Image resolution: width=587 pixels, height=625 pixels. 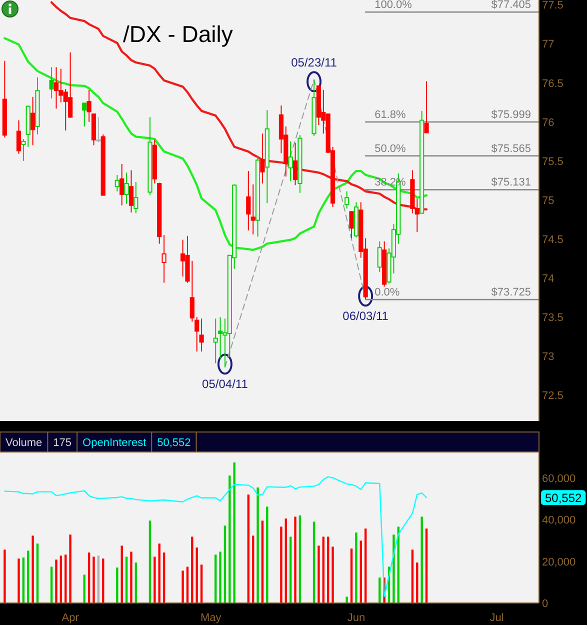 What do you see at coordinates (553, 84) in the screenshot?
I see `y-tick-label: 76.5` at bounding box center [553, 84].